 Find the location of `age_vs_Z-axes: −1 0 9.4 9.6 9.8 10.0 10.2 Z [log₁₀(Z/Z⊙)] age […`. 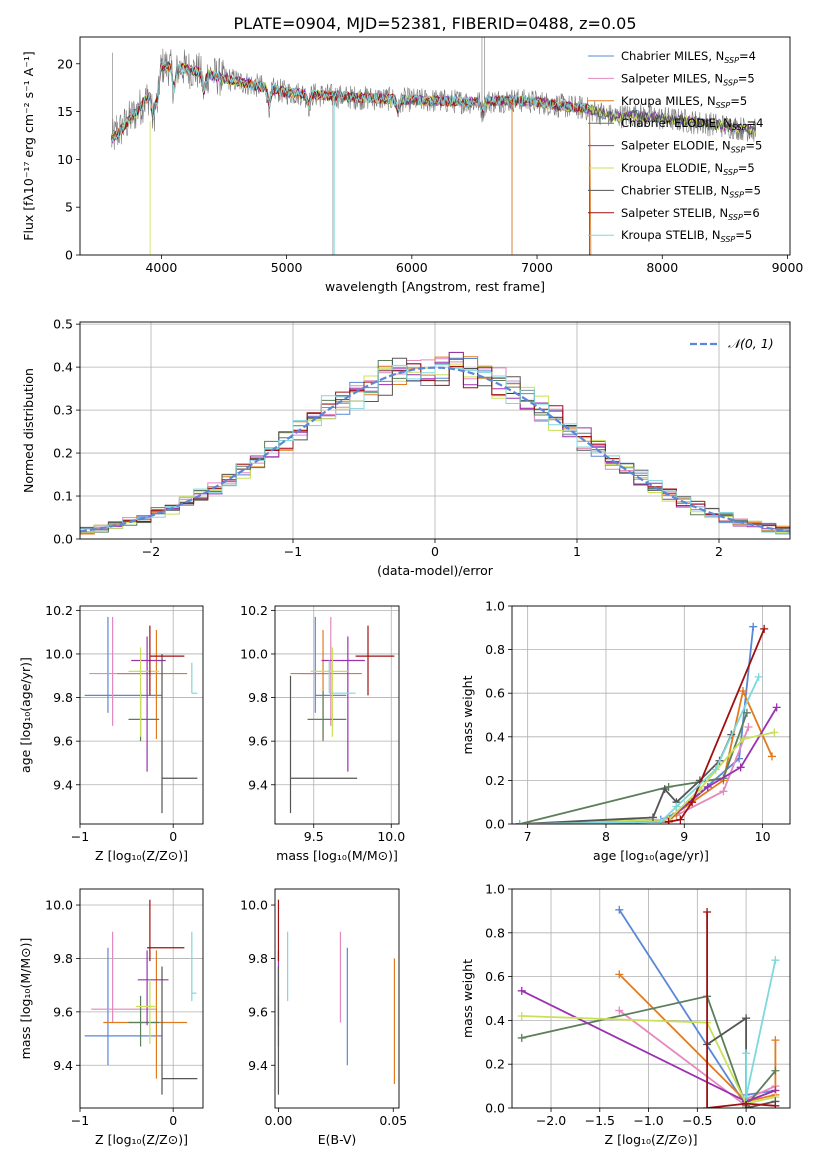

age_vs_Z-axes: −1 0 9.4 9.6 9.8 10.0 10.2 Z [log₁₀(Z/Z⊙)] age [… is located at coordinates (110, 733).